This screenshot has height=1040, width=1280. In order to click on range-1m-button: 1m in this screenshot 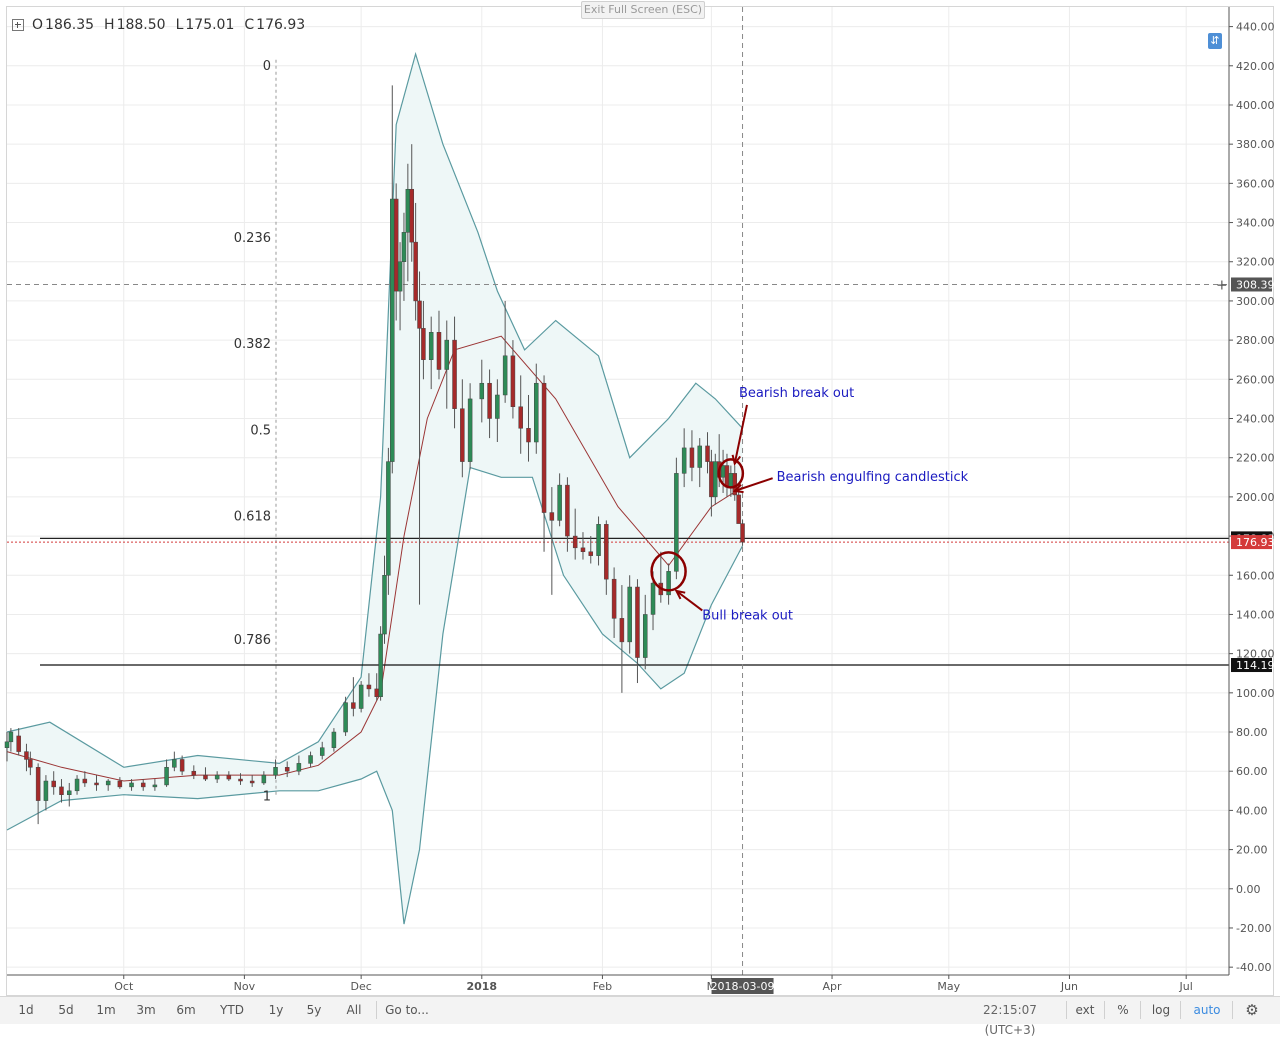, I will do `click(106, 1010)`.